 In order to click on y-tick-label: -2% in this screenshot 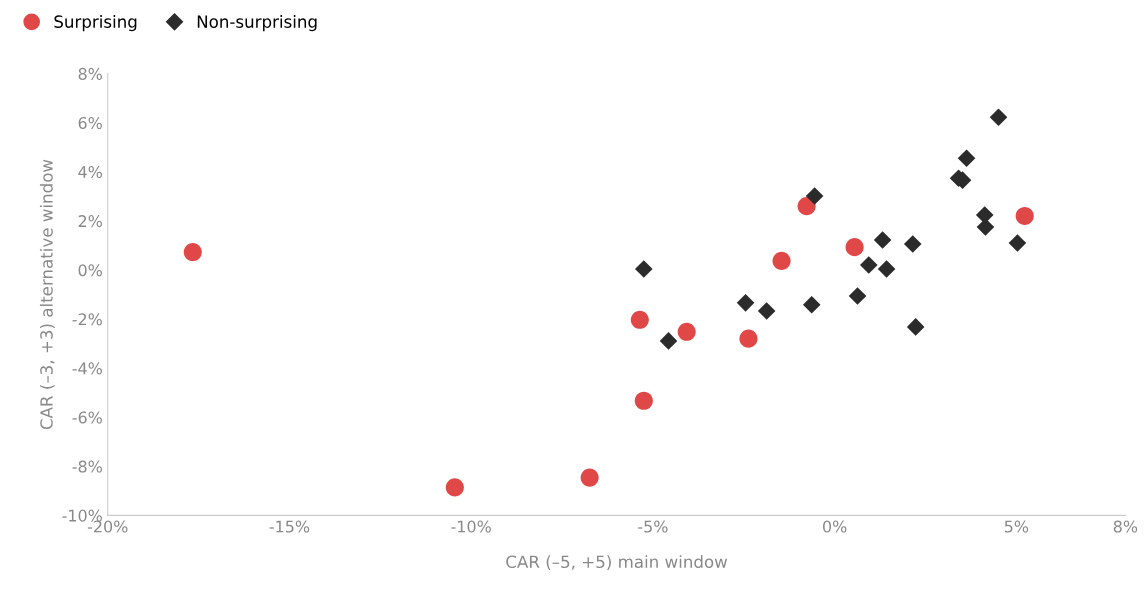, I will do `click(87, 319)`.